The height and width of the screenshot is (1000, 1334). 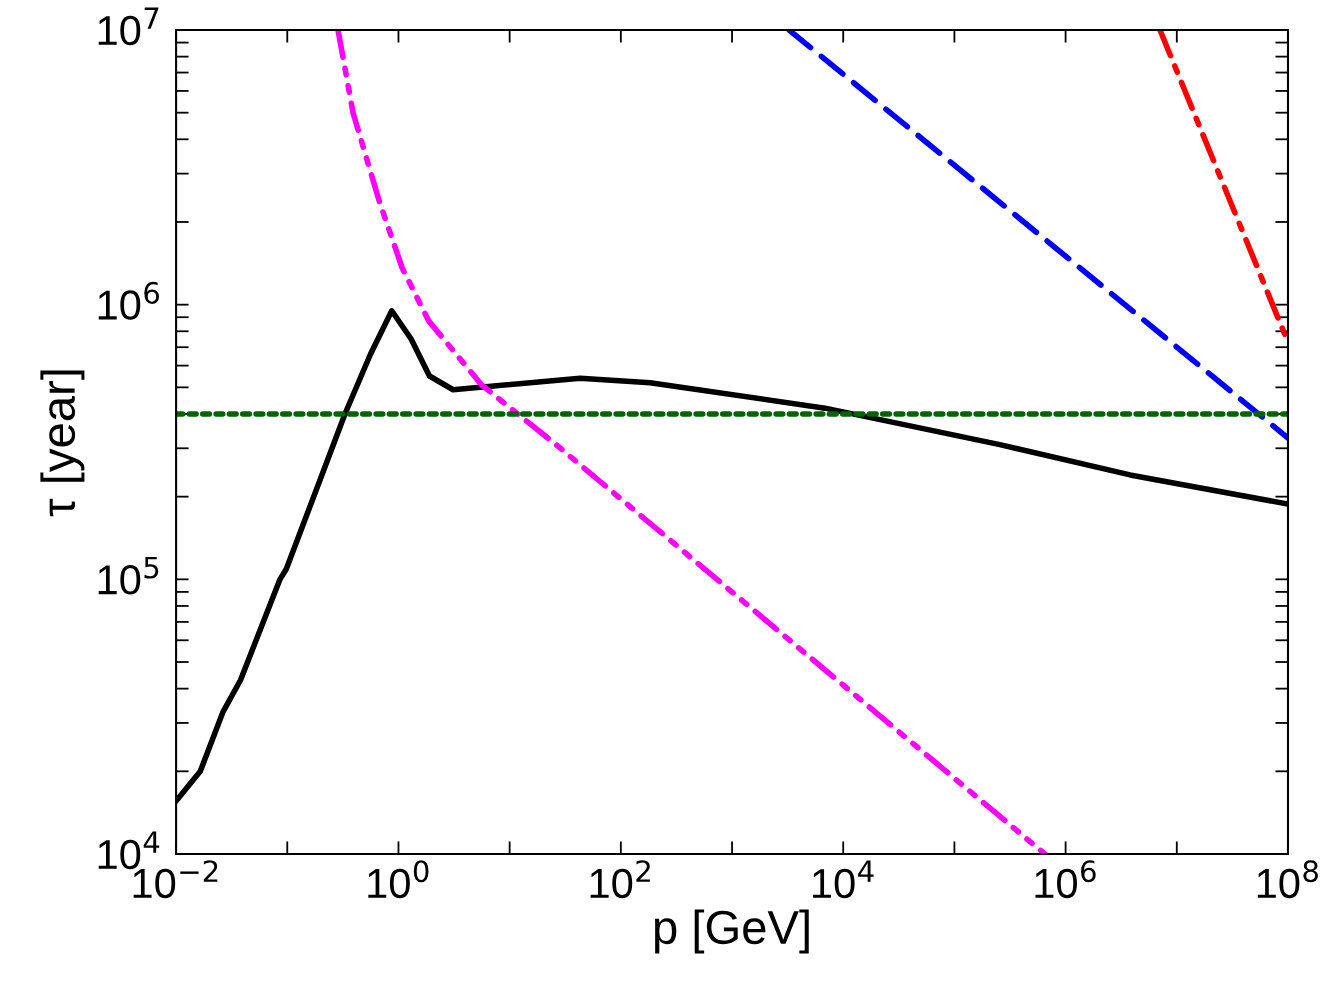 What do you see at coordinates (128, 300) in the screenshot?
I see `y-tick-label: 10$^{6}$` at bounding box center [128, 300].